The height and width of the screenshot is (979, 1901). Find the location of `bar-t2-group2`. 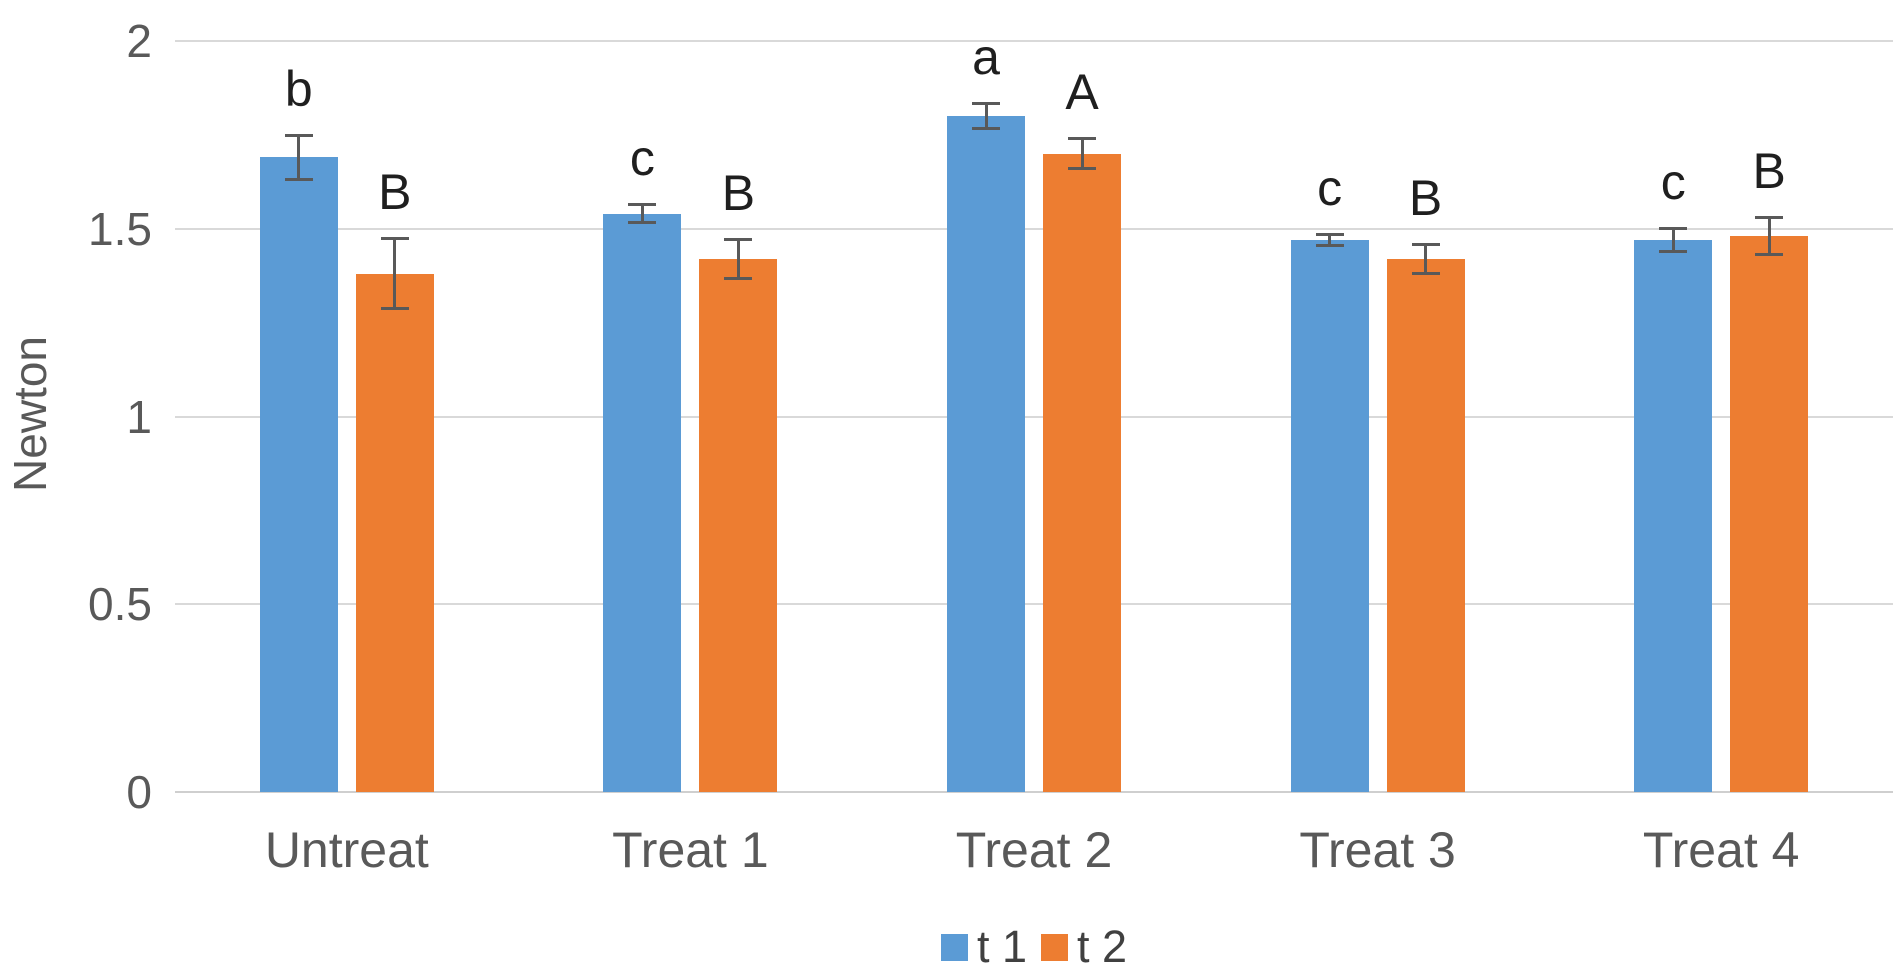

bar-t2-group2 is located at coordinates (738, 525).